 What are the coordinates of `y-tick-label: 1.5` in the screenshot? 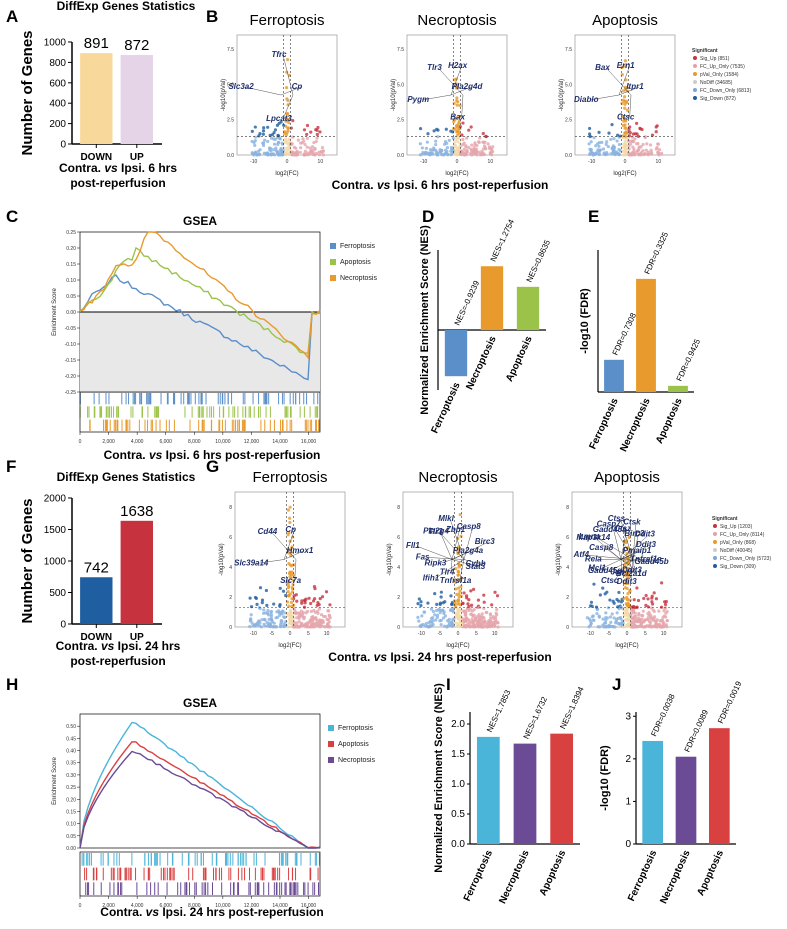 It's located at (458, 754).